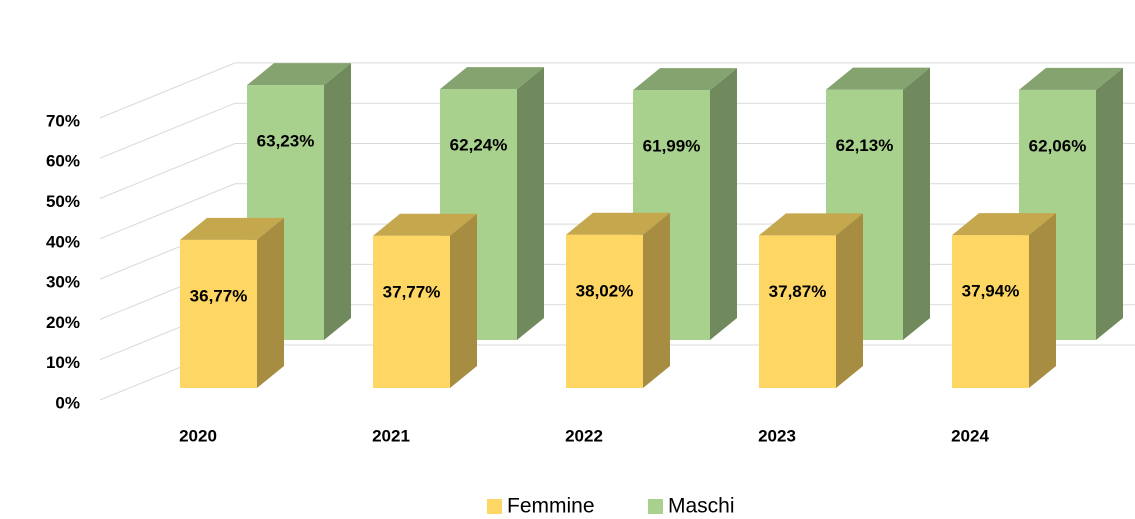 This screenshot has width=1135, height=519. I want to click on y-tick-label: 0%, so click(67, 402).